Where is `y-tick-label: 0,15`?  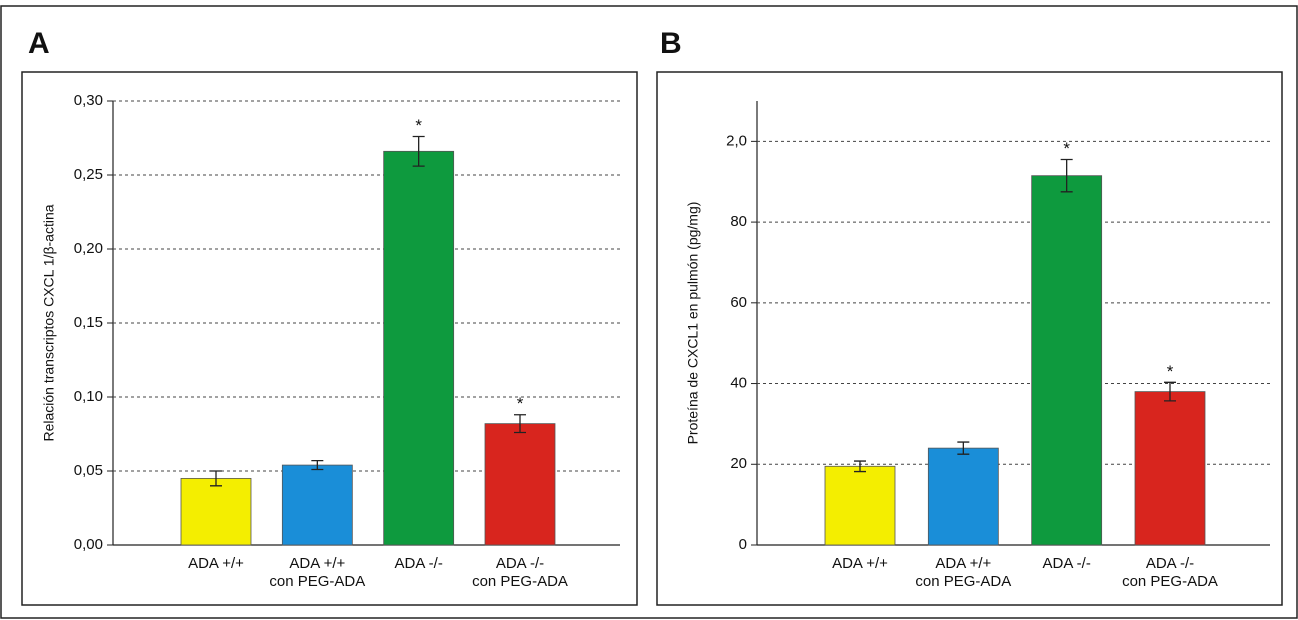
y-tick-label: 0,15 is located at coordinates (88, 322).